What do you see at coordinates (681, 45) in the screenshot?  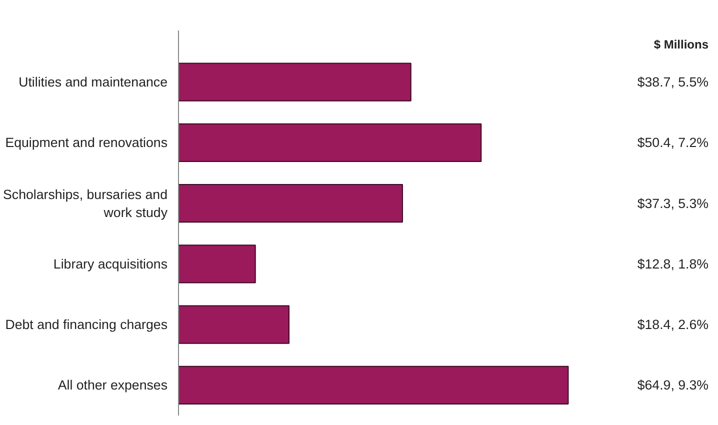 I see `text: $ Millions` at bounding box center [681, 45].